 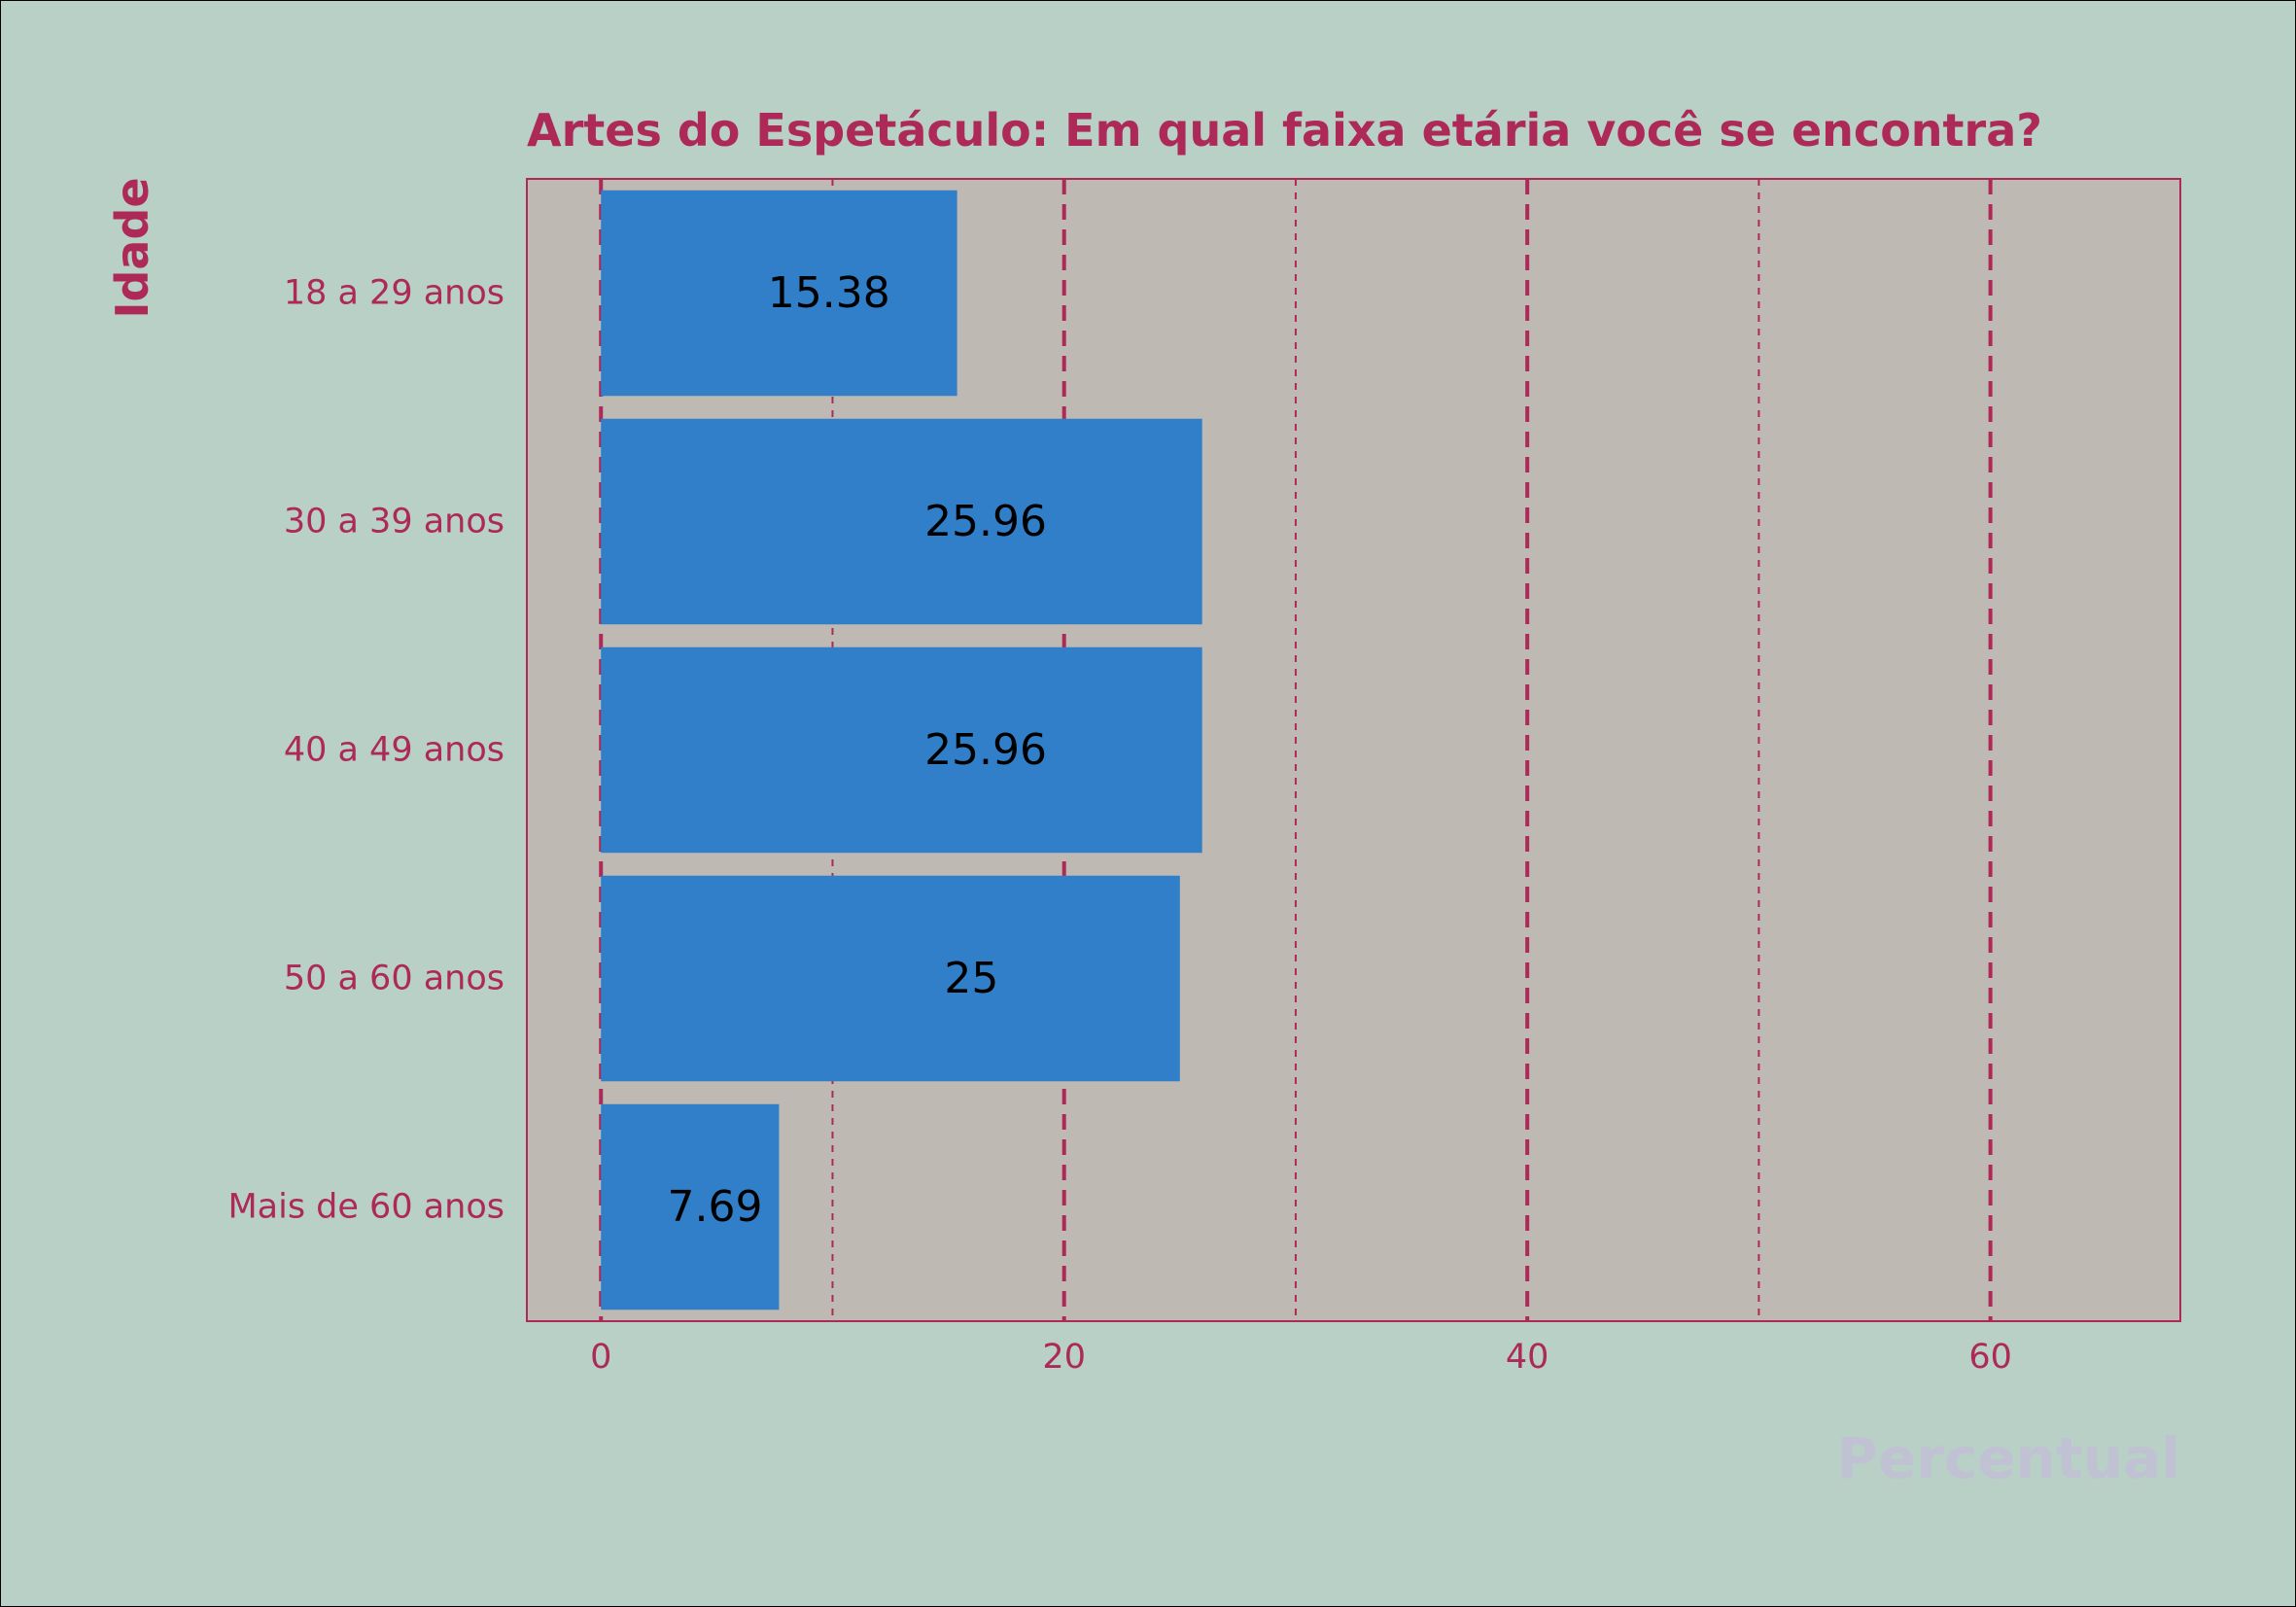 I want to click on bar-value-label: 7.69, so click(x=715, y=1207).